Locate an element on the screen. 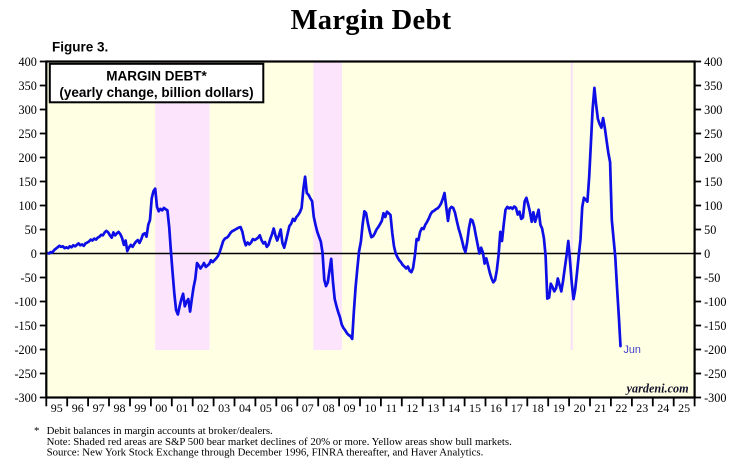  svg-text: MARGIN DEBT* is located at coordinates (156, 76).